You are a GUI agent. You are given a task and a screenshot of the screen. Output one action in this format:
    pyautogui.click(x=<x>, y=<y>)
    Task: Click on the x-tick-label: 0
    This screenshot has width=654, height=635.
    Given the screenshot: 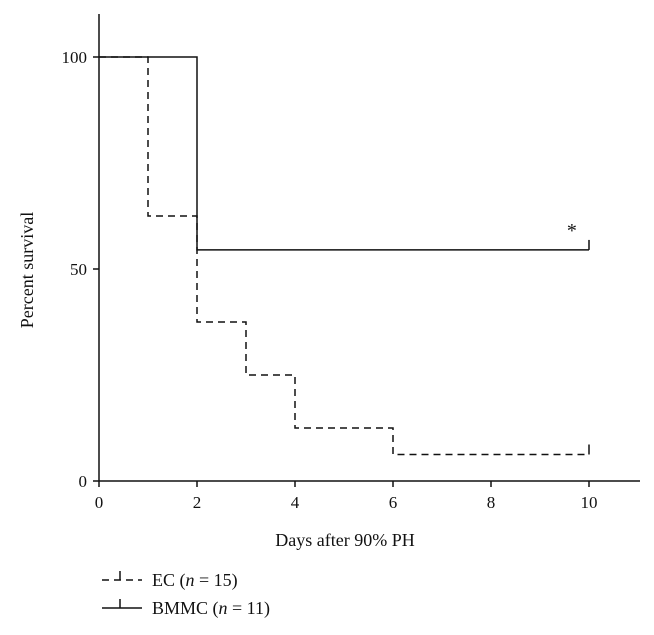 What is the action you would take?
    pyautogui.click(x=99, y=502)
    